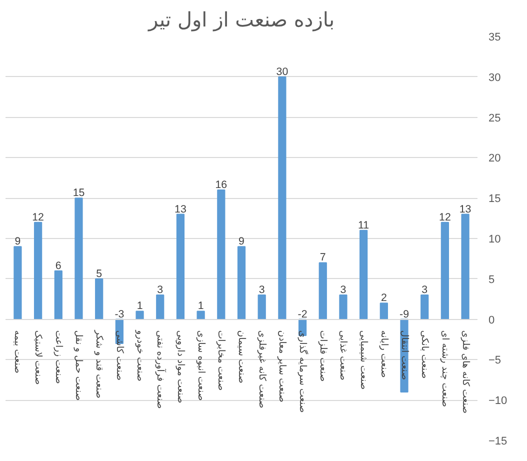  Describe the element at coordinates (323, 258) in the screenshot. I see `data-label: 7` at that location.